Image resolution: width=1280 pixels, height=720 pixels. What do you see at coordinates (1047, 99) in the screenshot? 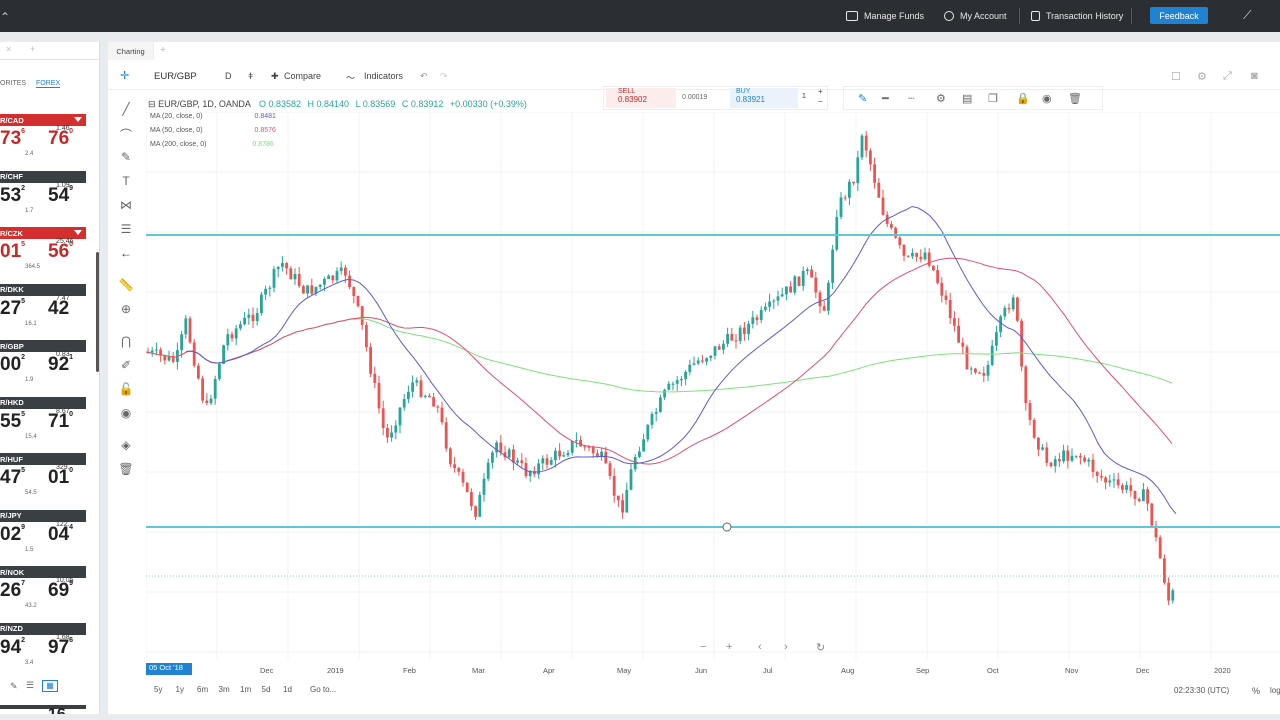
I see `visibility-icon: ◉` at bounding box center [1047, 99].